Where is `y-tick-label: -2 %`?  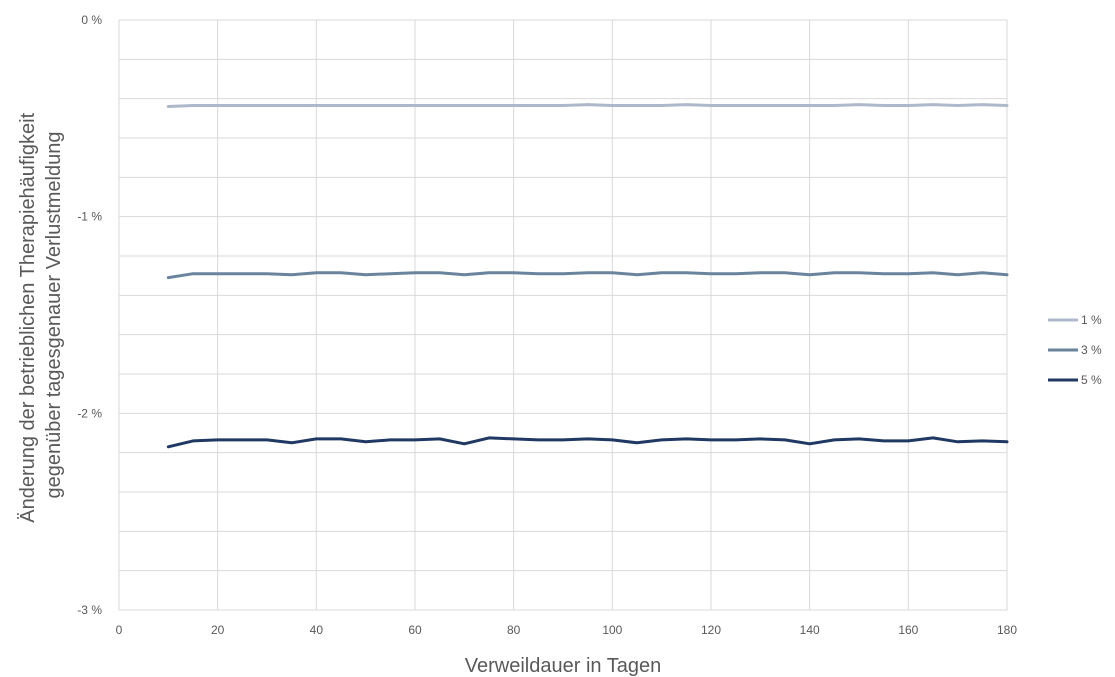 y-tick-label: -2 % is located at coordinates (89, 413).